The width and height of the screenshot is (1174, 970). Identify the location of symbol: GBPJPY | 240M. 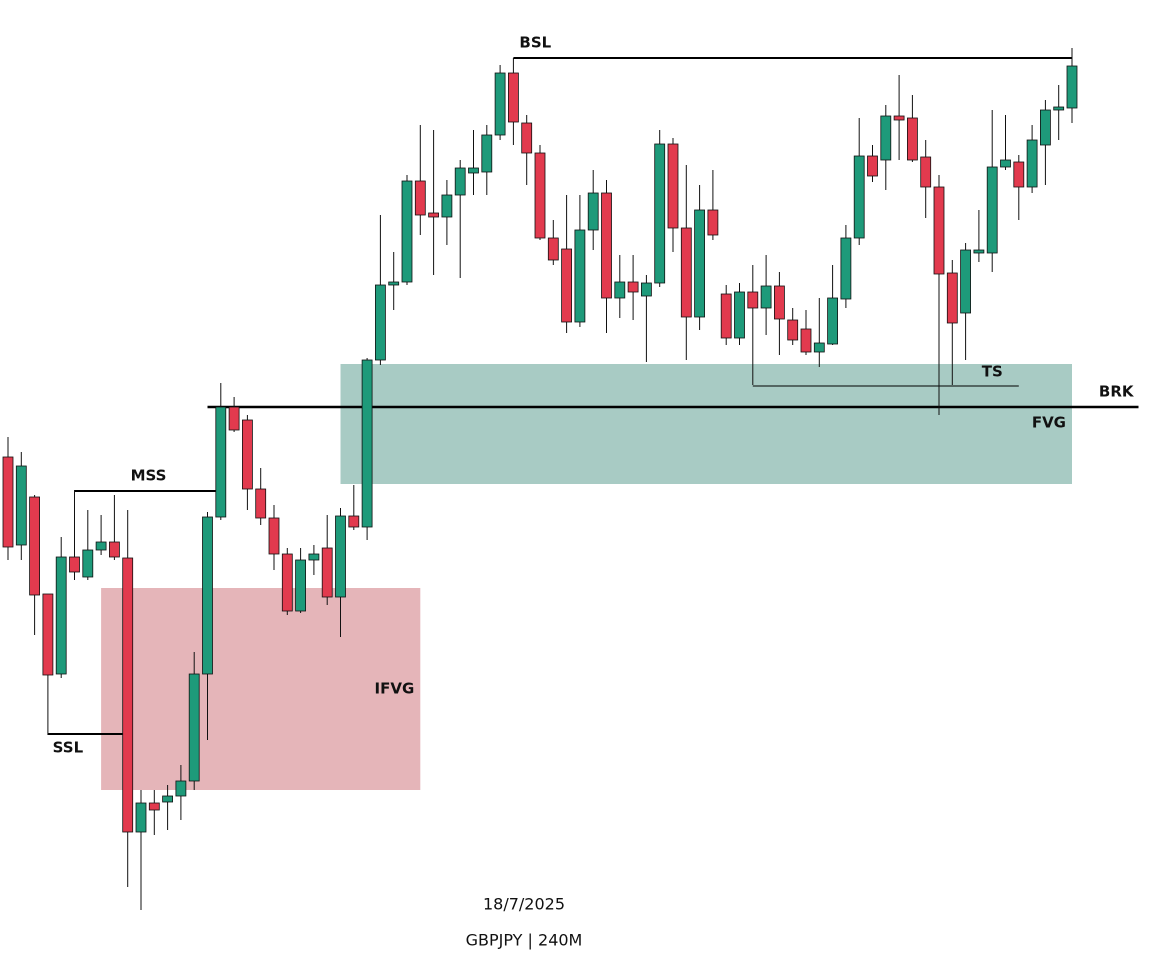
(524, 940).